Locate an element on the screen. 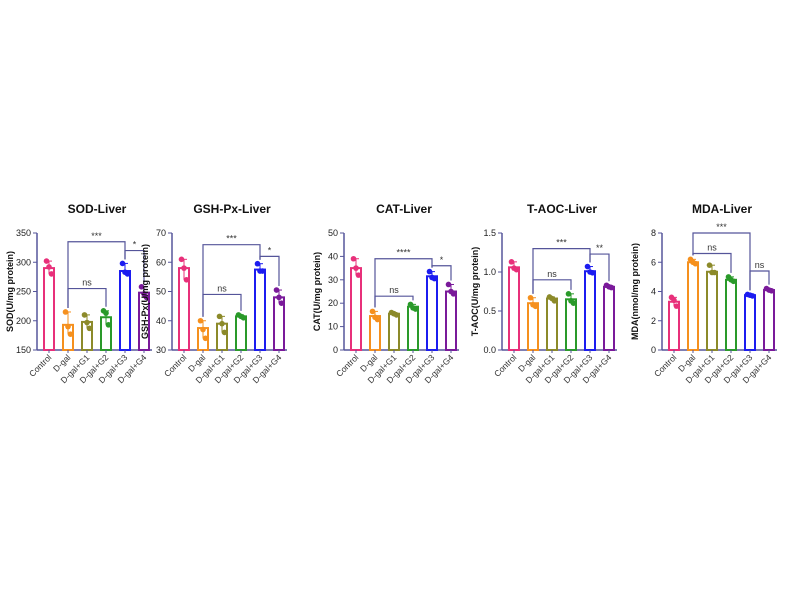 The image size is (800, 600). y-tick-label: 60 is located at coordinates (161, 262).